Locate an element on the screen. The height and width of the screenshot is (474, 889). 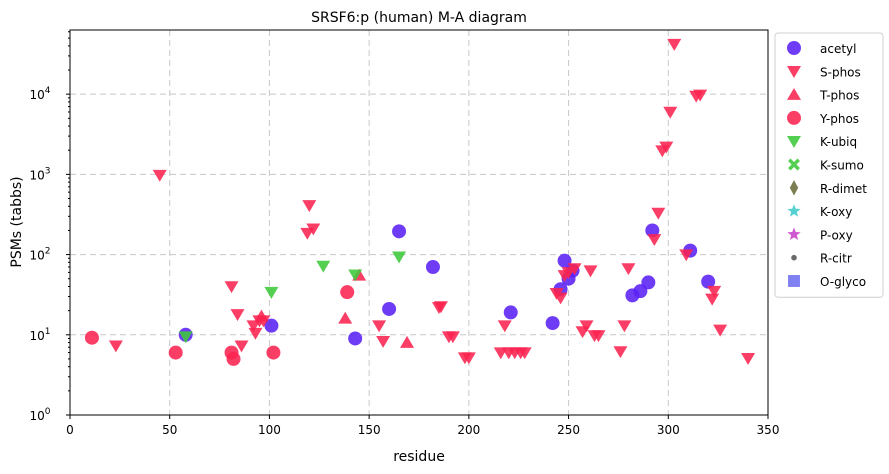
y-tick-label: 10⁰ is located at coordinates (39, 415).